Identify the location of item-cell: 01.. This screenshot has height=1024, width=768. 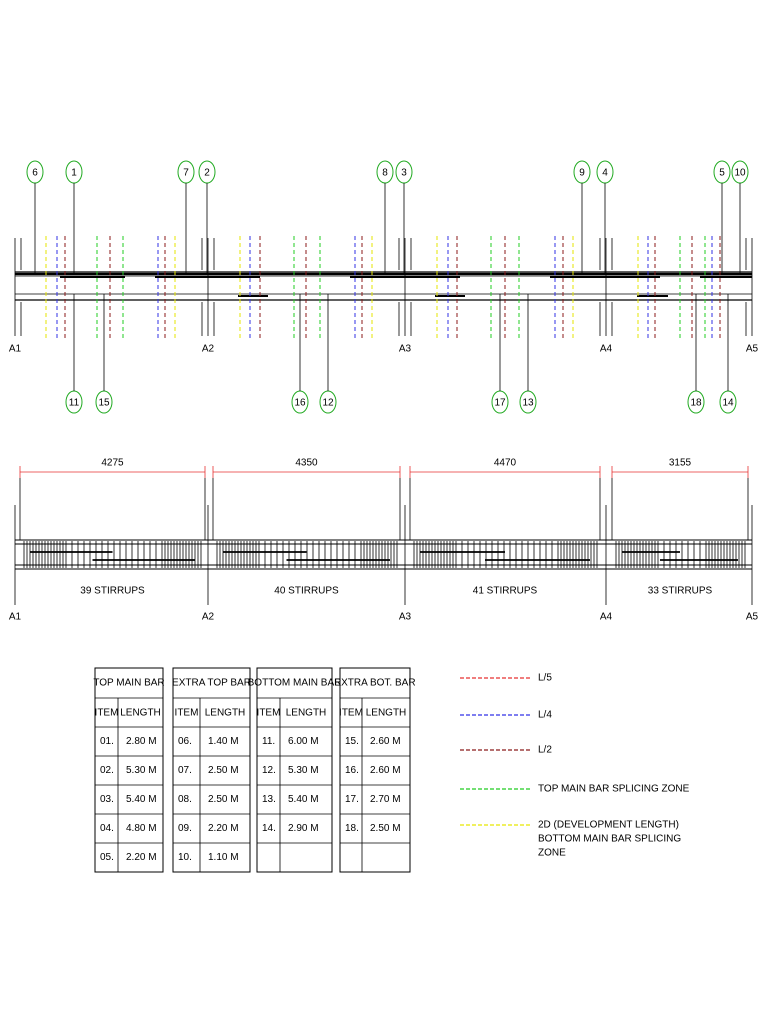
(107, 741).